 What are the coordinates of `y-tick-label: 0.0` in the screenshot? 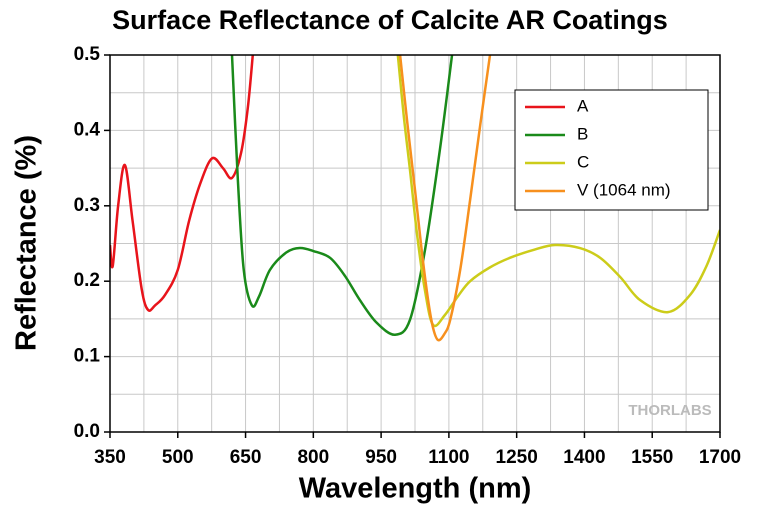 It's located at (87, 431).